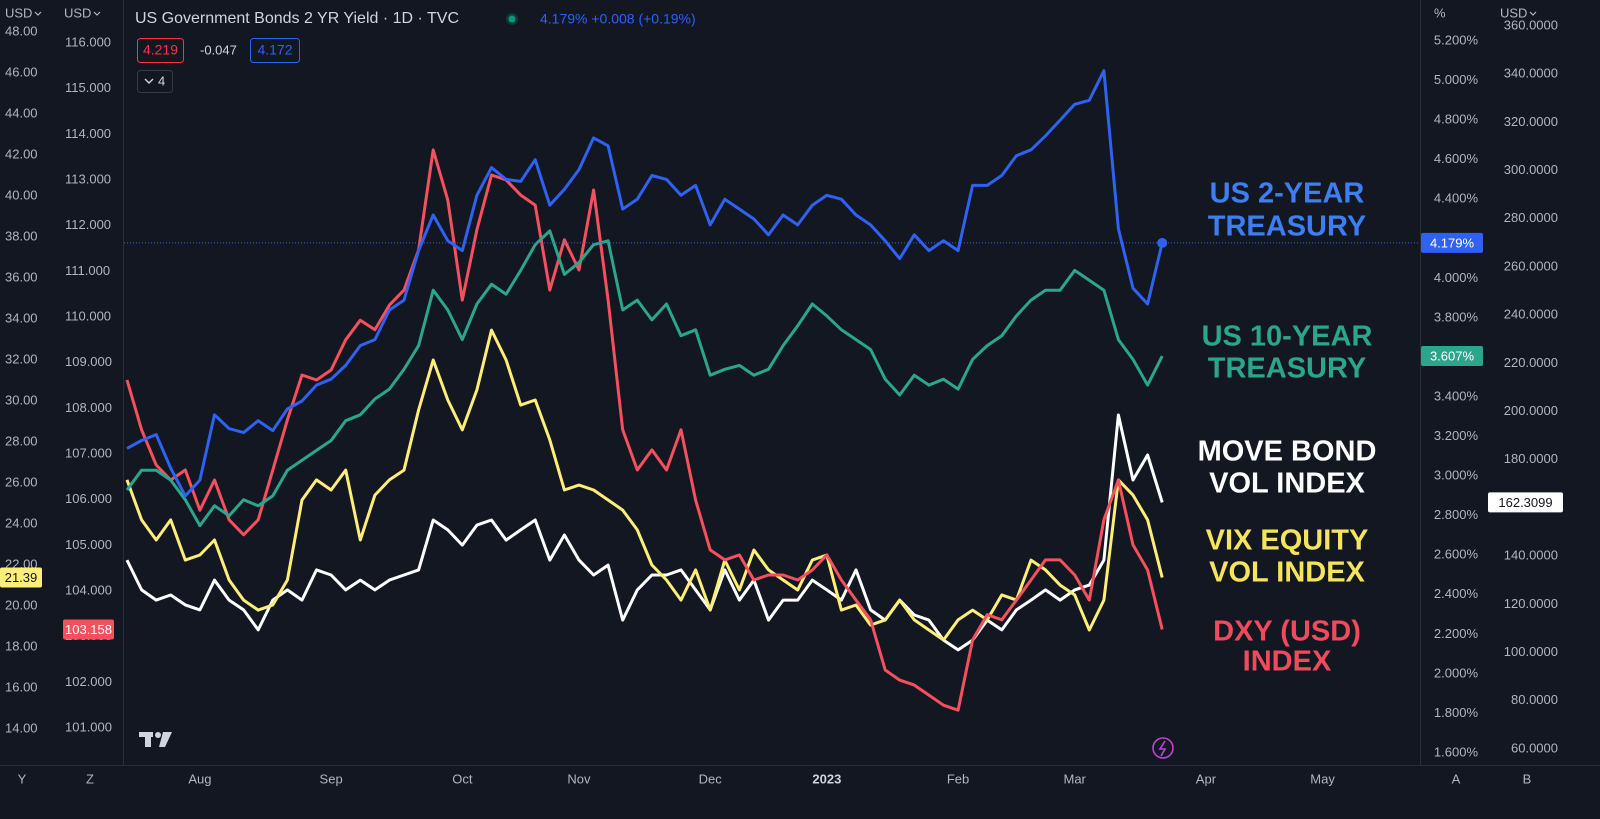 The image size is (1600, 819). Describe the element at coordinates (1531, 651) in the screenshot. I see `y-tick-label: 100.0000` at that location.